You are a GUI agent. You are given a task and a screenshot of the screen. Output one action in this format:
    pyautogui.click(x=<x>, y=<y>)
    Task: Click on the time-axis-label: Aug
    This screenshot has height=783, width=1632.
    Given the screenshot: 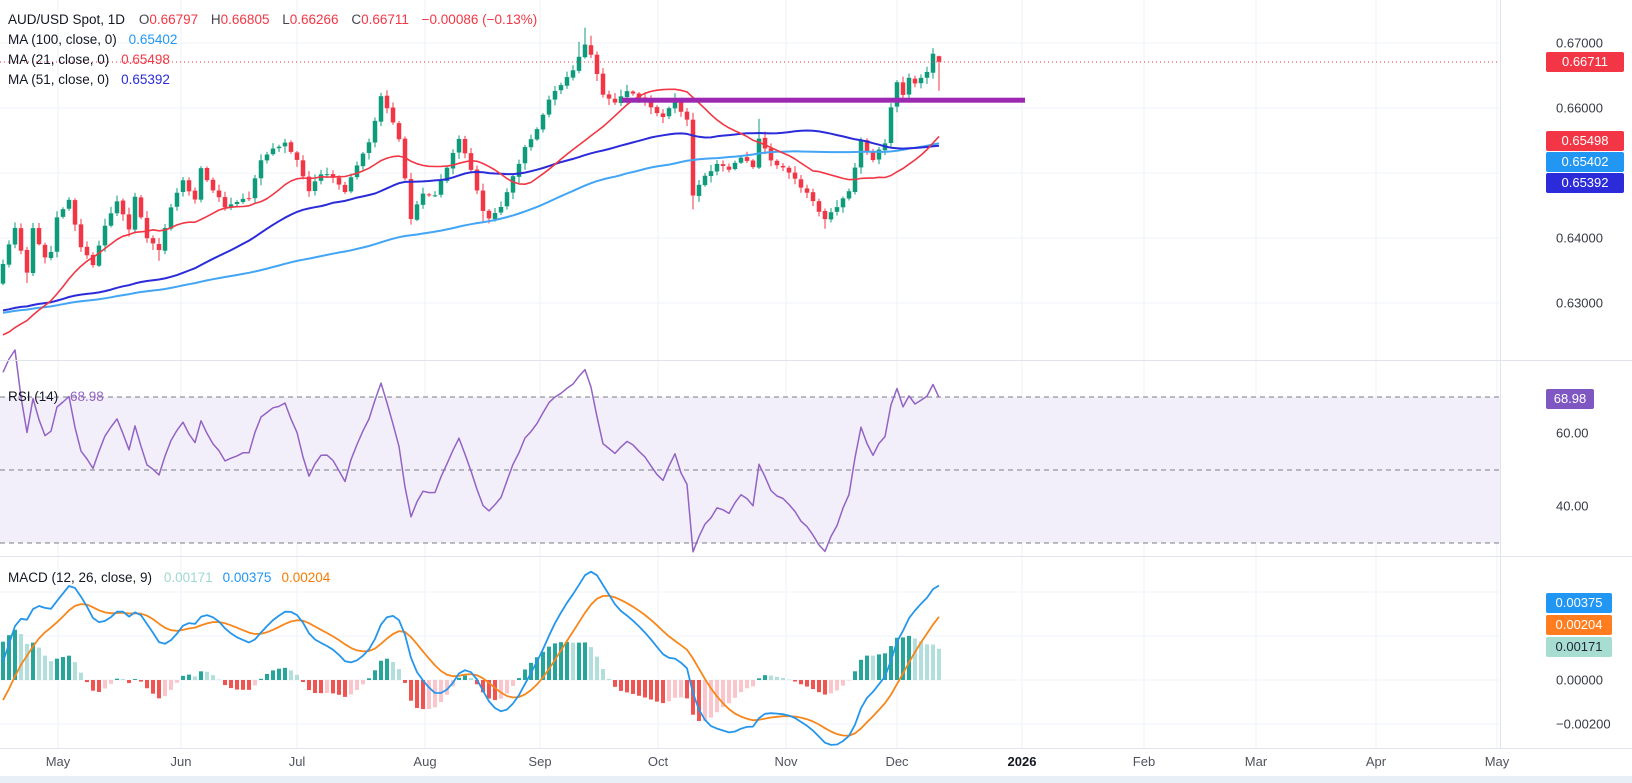 What is the action you would take?
    pyautogui.click(x=425, y=761)
    